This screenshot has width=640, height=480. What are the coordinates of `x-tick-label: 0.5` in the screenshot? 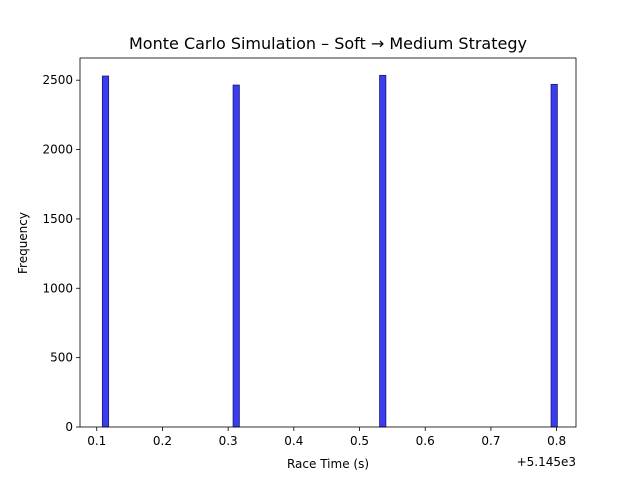 It's located at (359, 441).